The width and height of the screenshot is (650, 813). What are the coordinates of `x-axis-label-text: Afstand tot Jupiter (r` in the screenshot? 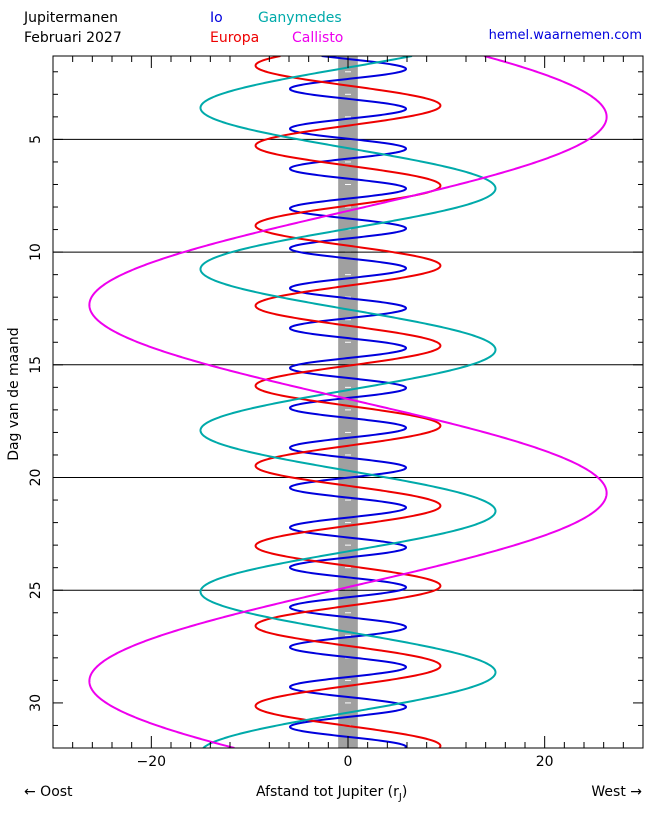 It's located at (327, 792).